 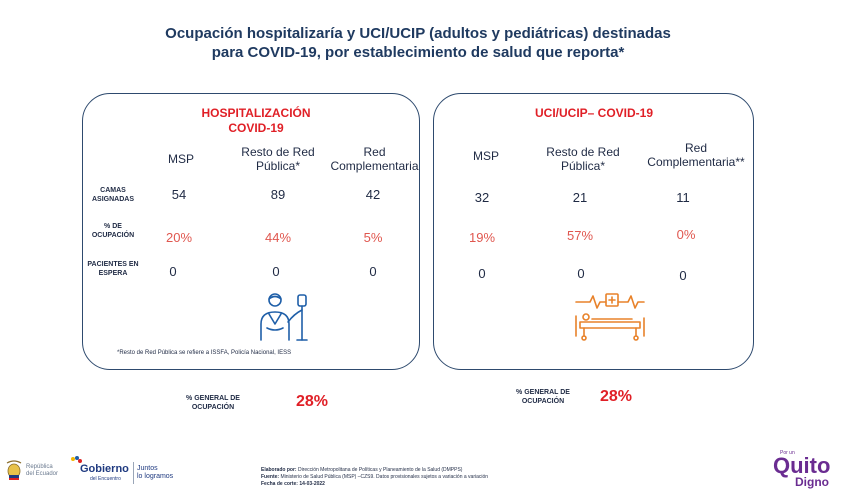 I want to click on credits-elaborado-label: Elaborado por:, so click(x=279, y=470).